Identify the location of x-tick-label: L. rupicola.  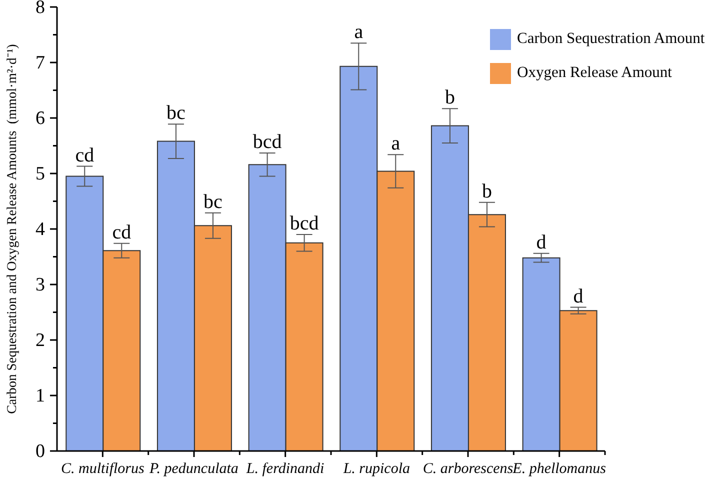
(376, 469).